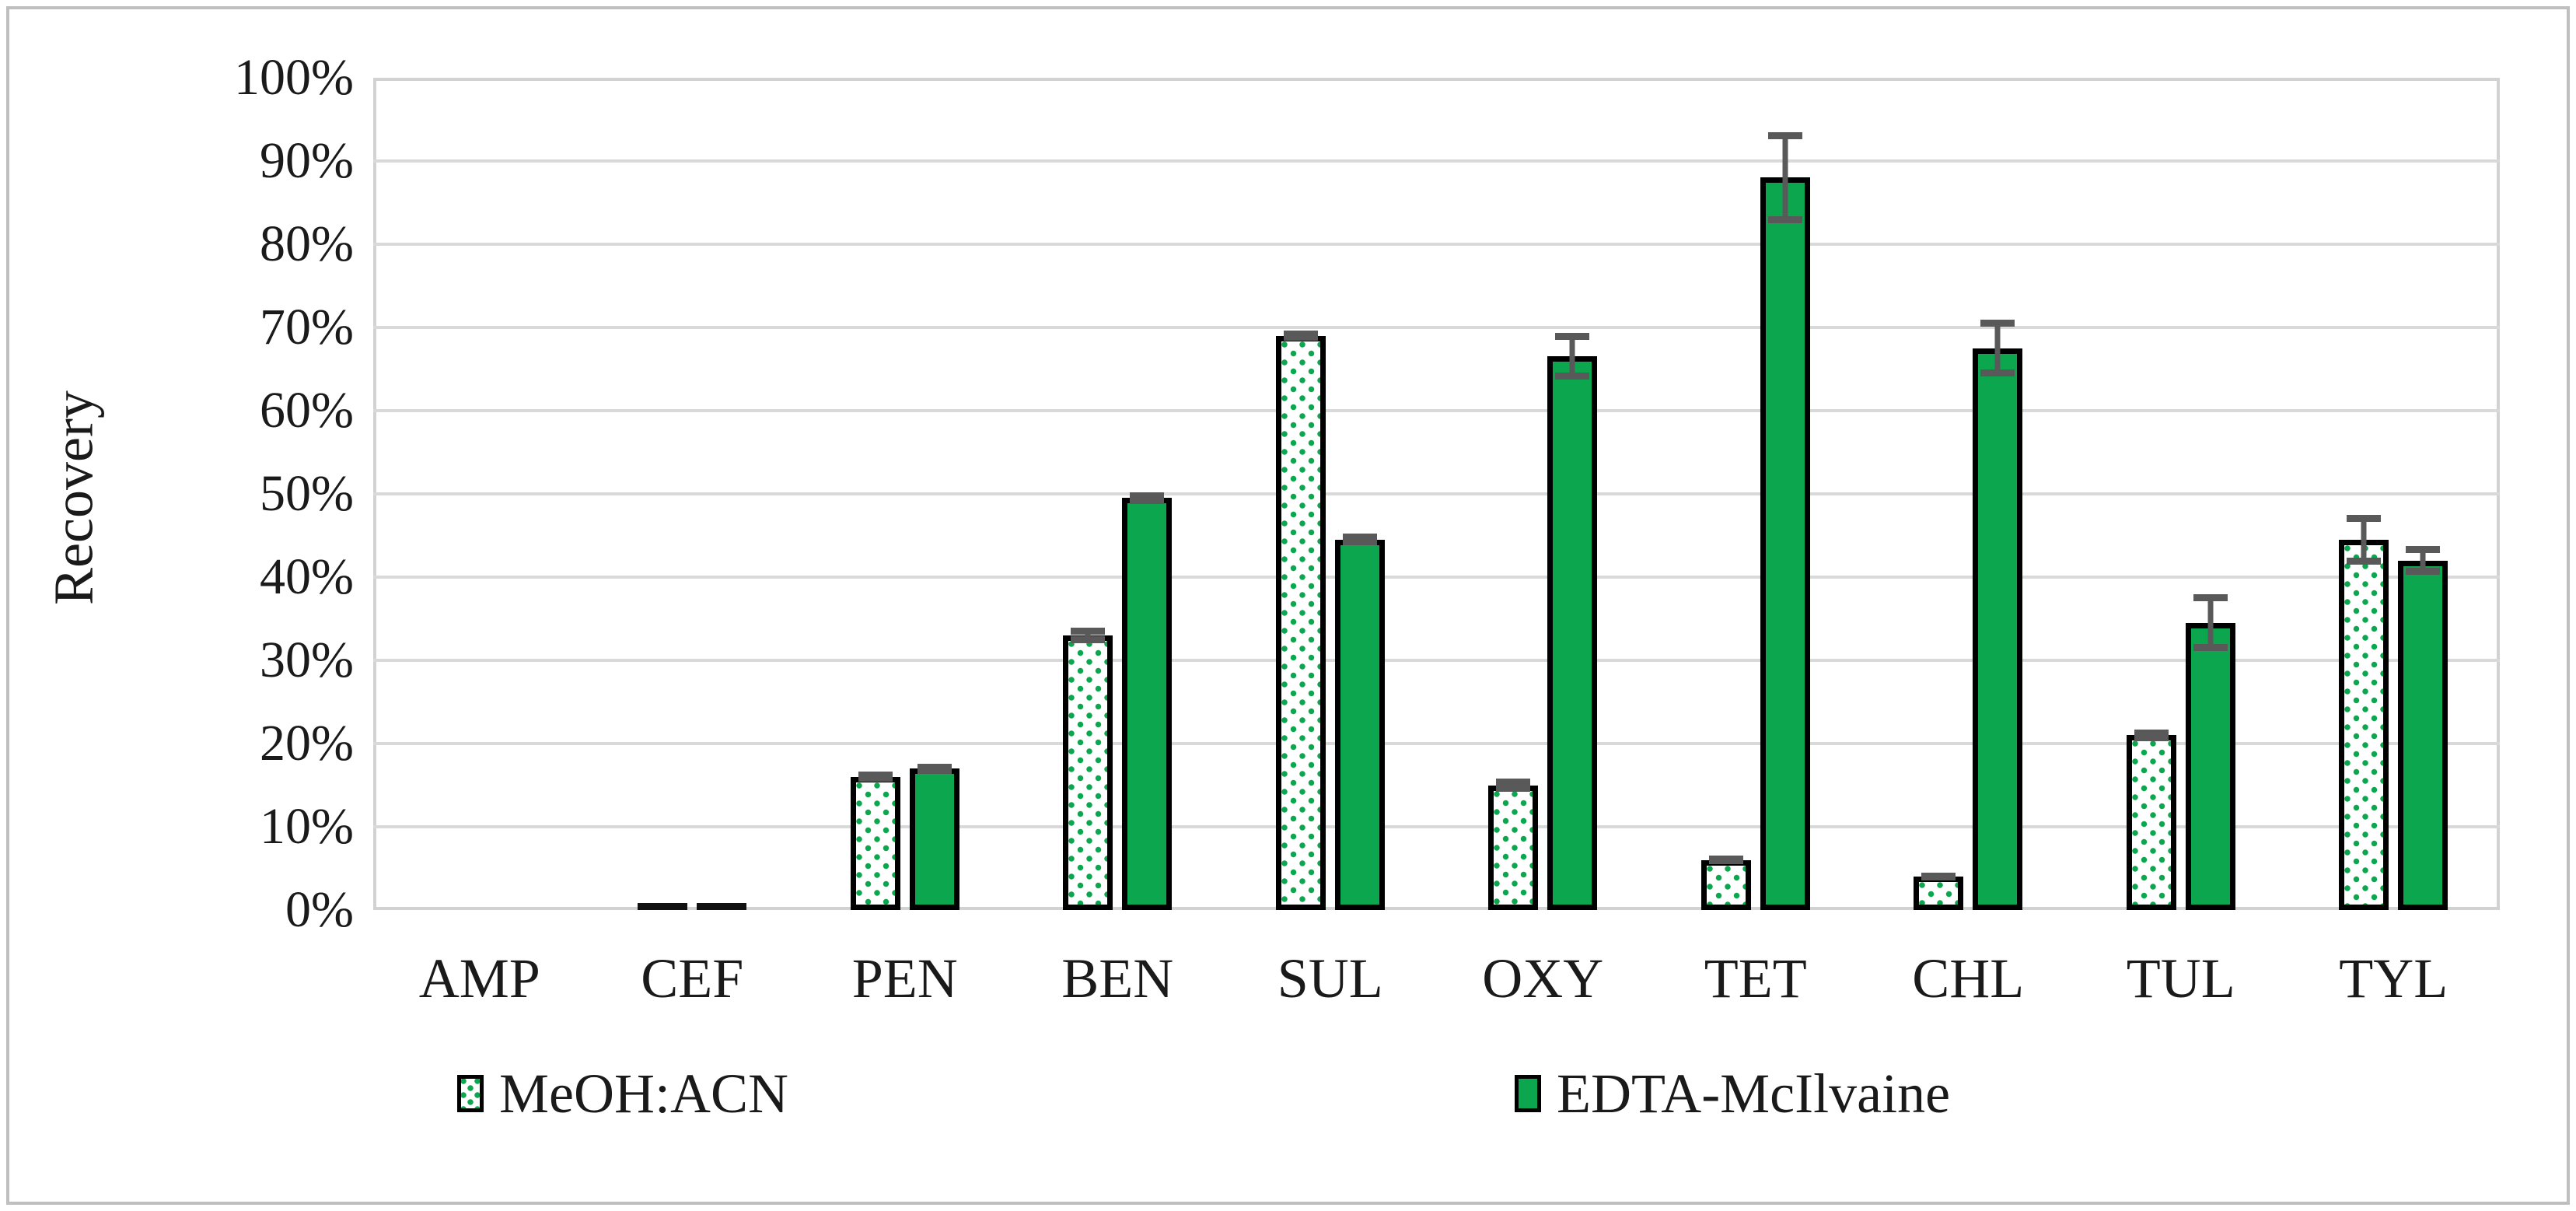 The image size is (2576, 1211). Describe the element at coordinates (1300, 622) in the screenshot. I see `bar-meoh-acn-sul` at that location.